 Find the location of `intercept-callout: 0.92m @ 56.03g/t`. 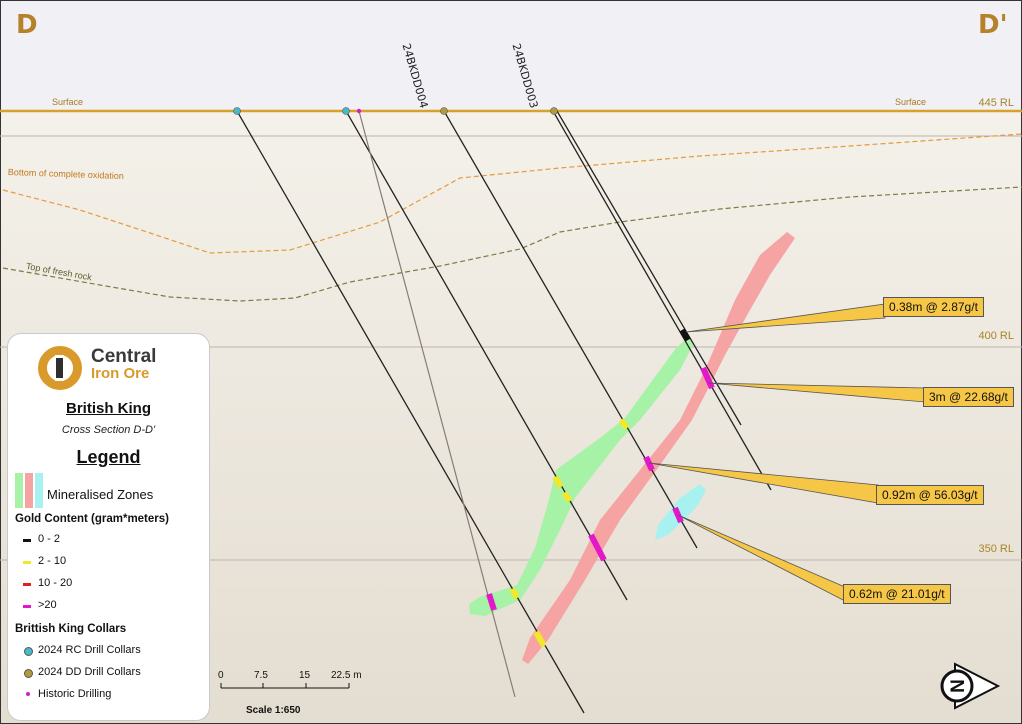

intercept-callout: 0.92m @ 56.03g/t is located at coordinates (930, 495).